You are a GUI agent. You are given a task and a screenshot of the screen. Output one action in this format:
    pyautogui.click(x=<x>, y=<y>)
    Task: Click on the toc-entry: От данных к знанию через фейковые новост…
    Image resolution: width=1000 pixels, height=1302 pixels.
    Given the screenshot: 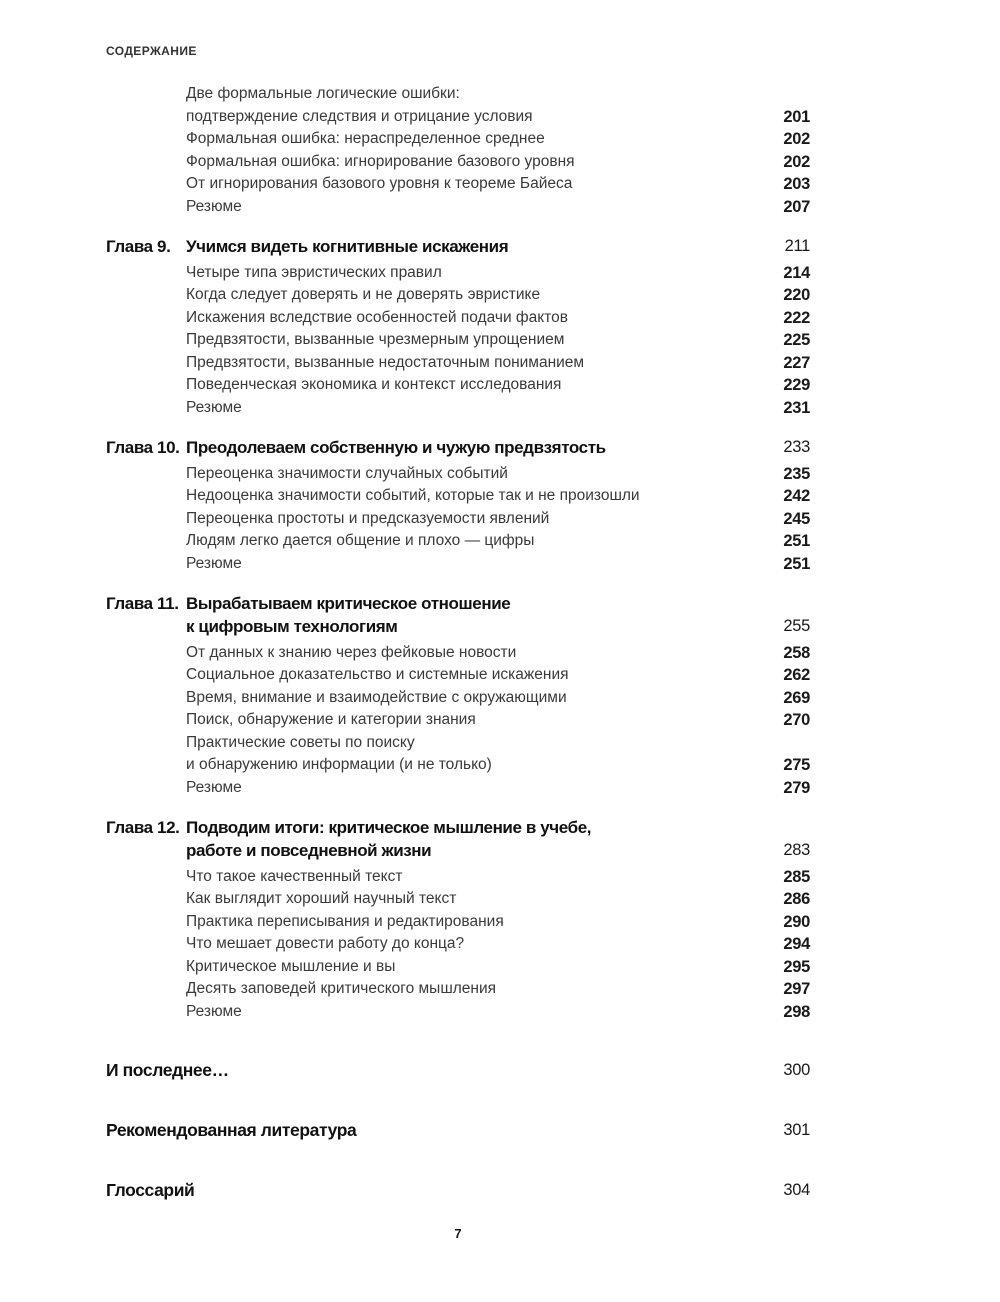 What is the action you would take?
    pyautogui.click(x=458, y=653)
    